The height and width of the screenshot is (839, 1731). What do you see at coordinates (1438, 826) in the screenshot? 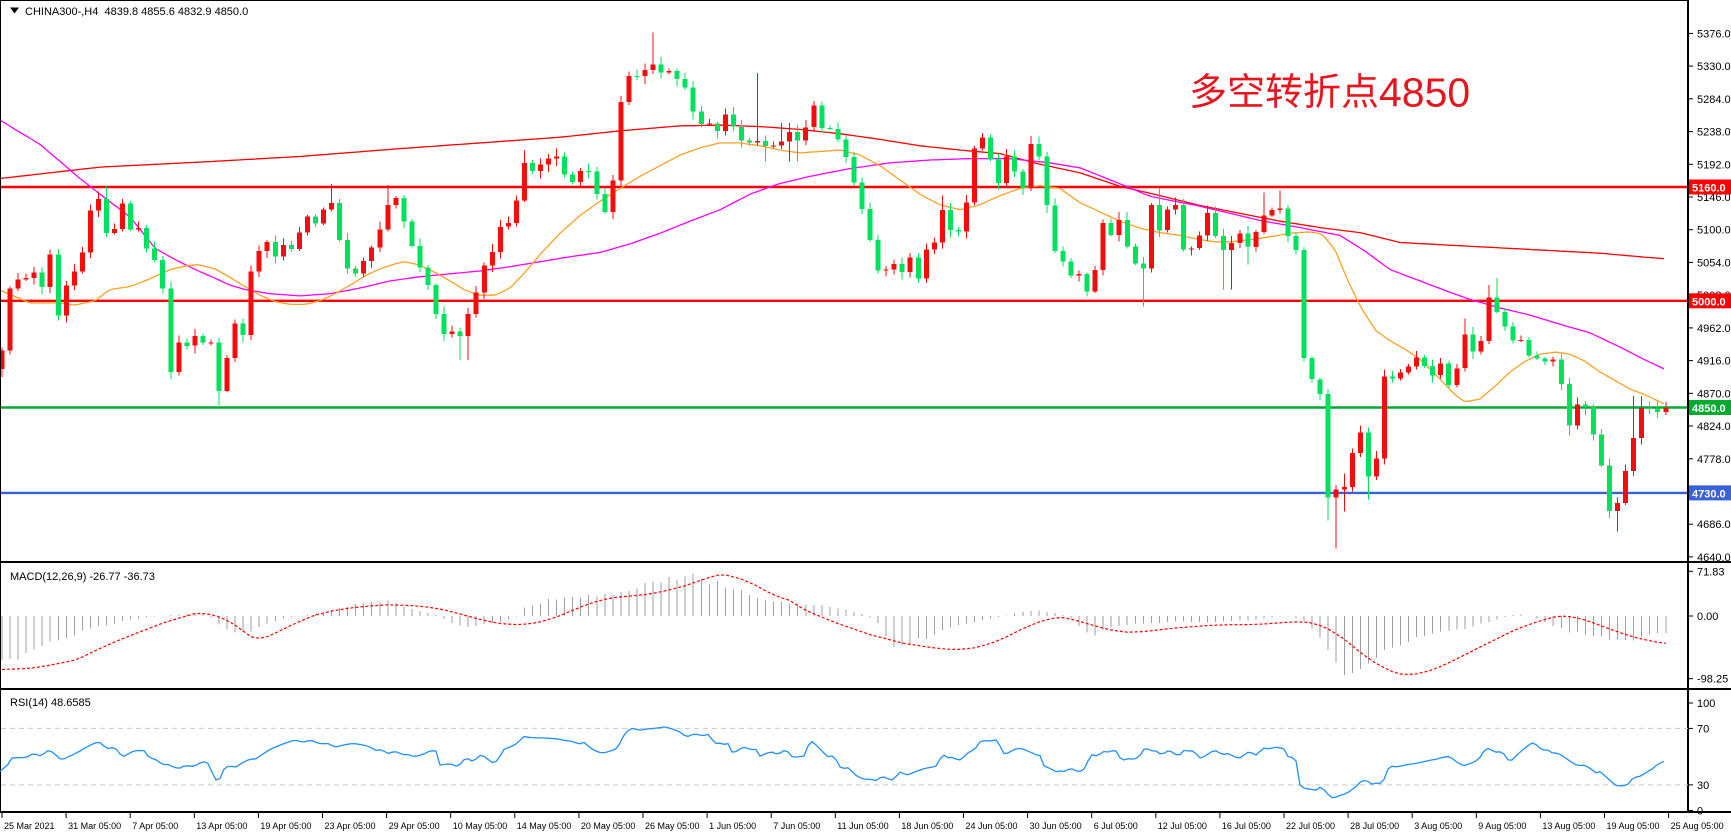
I see `svg-text: 3 Aug 05:00` at bounding box center [1438, 826].